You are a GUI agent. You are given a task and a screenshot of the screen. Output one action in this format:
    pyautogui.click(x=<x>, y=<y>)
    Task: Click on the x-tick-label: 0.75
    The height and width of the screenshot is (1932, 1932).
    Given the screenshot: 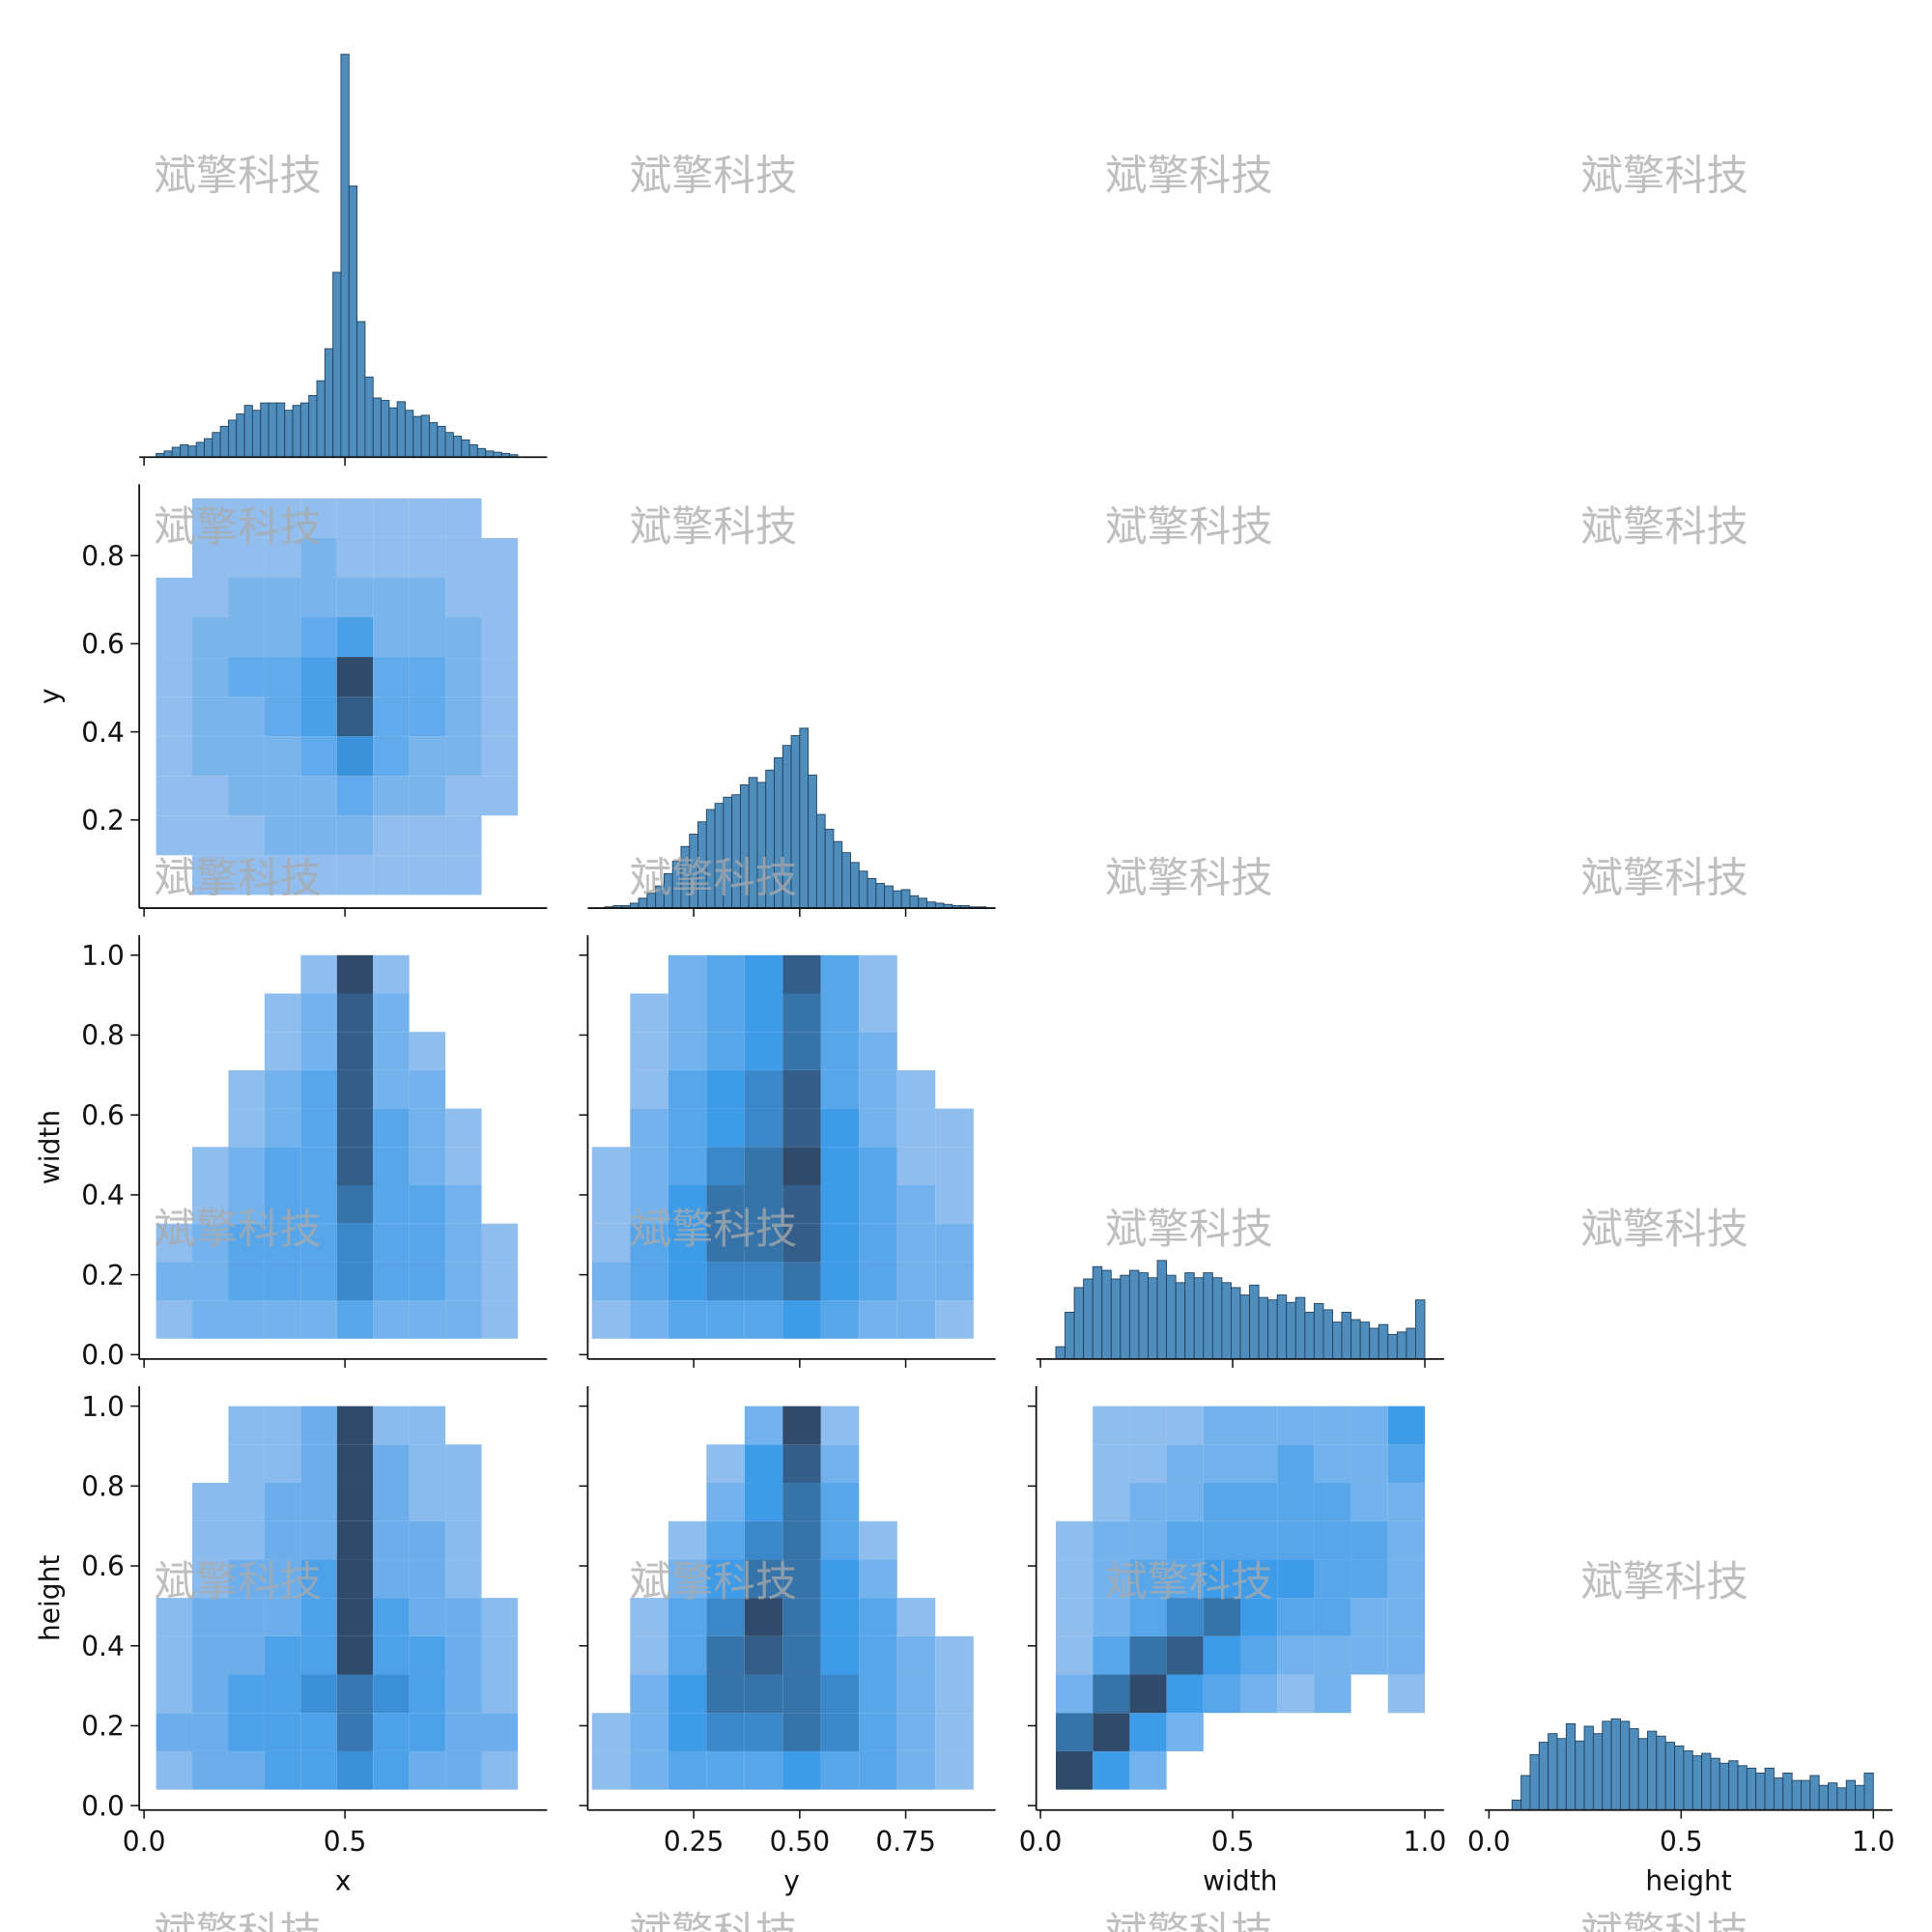 What is the action you would take?
    pyautogui.click(x=905, y=1842)
    